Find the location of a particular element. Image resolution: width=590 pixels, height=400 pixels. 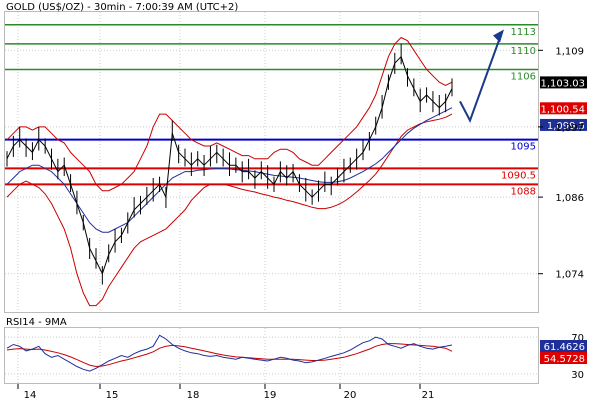

price-tick-label: 1,109 is located at coordinates (569, 51).